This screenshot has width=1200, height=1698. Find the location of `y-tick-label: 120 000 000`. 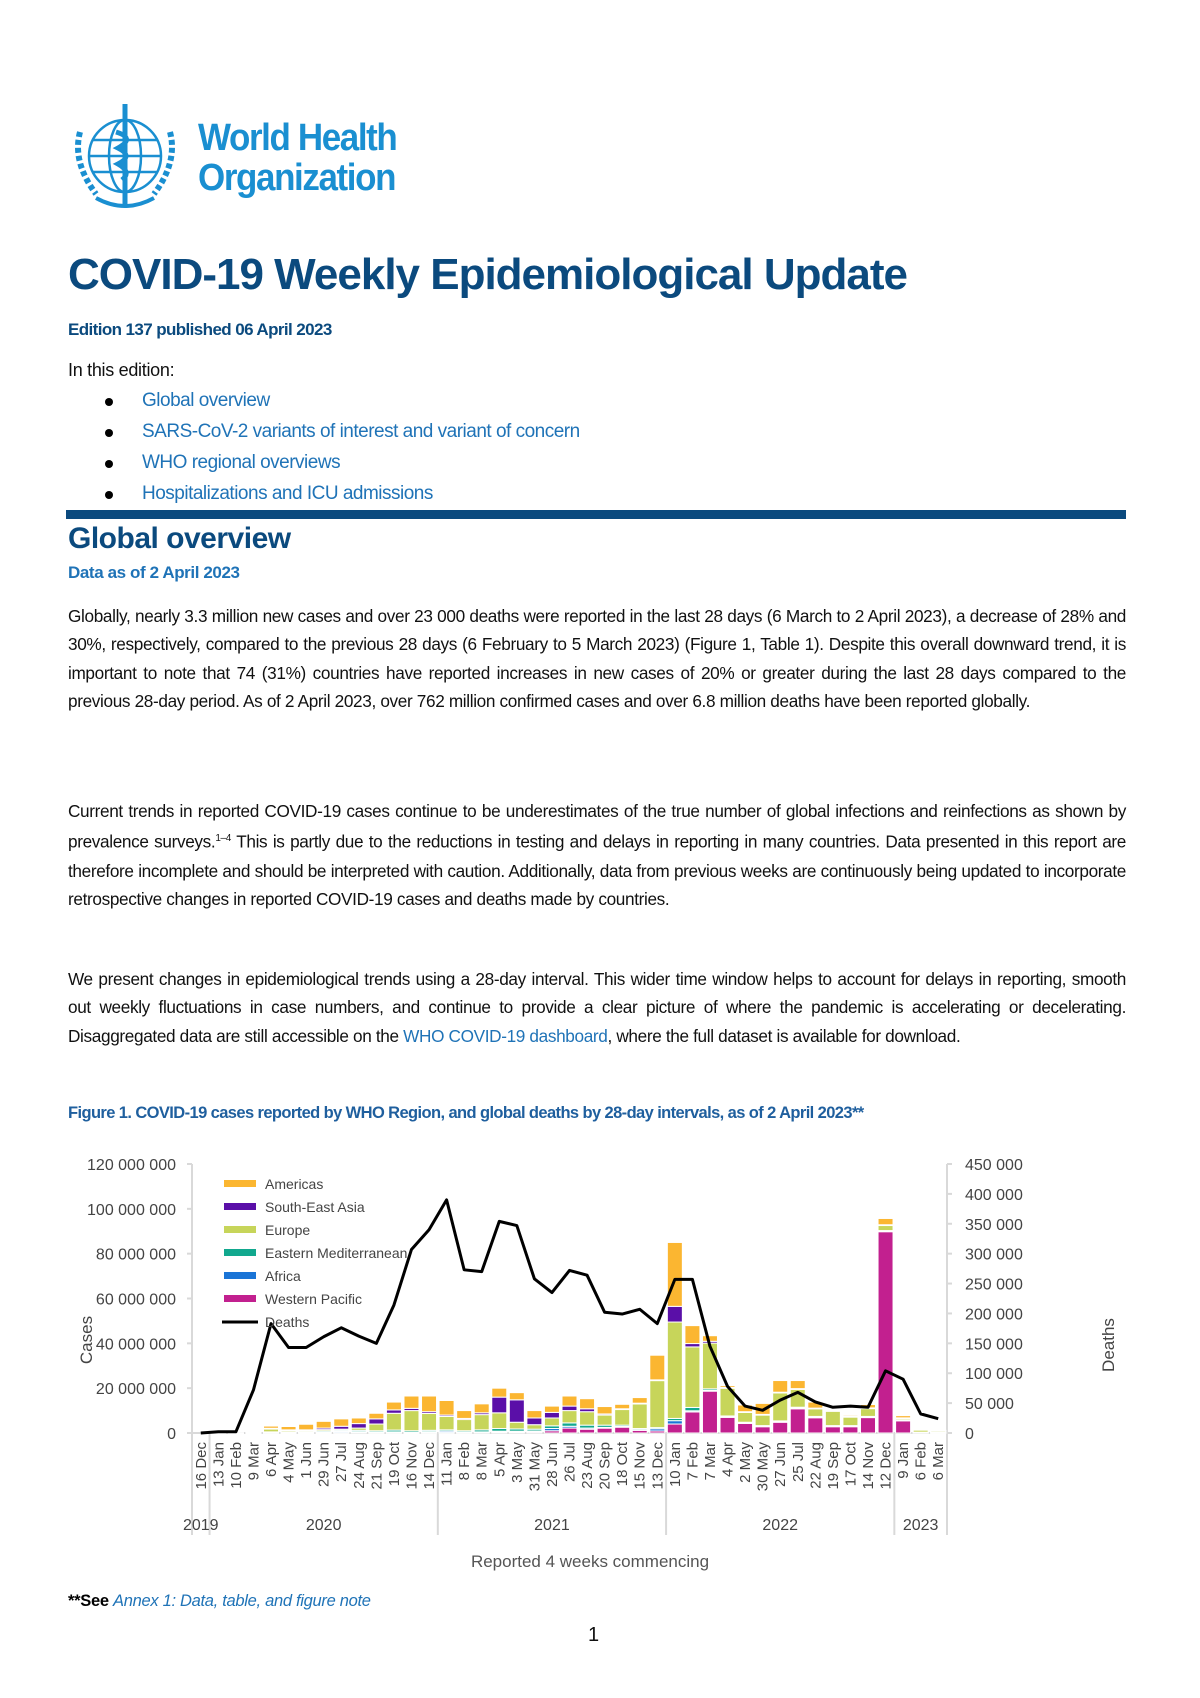

y-tick-label: 120 000 000 is located at coordinates (131, 1165).